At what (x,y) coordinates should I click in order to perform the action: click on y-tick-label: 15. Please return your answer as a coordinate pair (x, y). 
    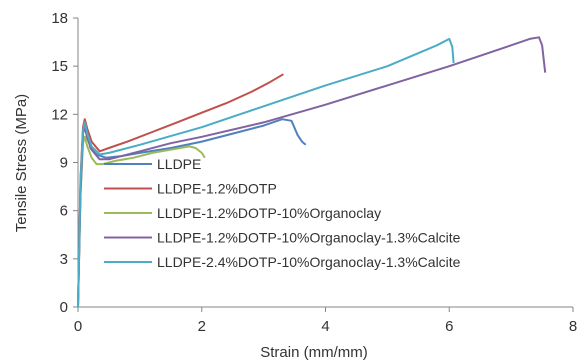
    Looking at the image, I should click on (59, 66).